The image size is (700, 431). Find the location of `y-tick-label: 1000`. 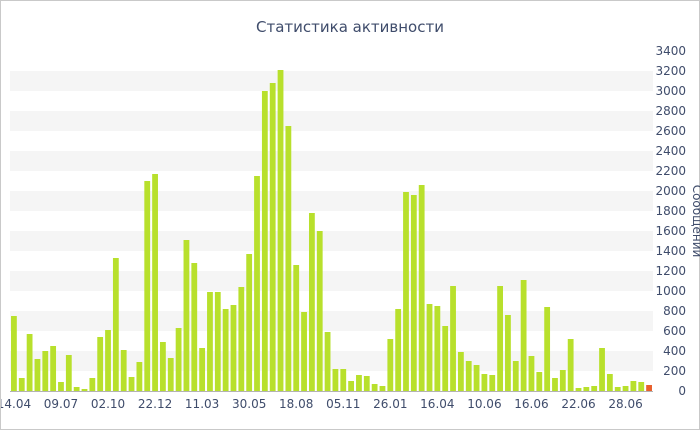

y-tick-label: 1000 is located at coordinates (670, 291).